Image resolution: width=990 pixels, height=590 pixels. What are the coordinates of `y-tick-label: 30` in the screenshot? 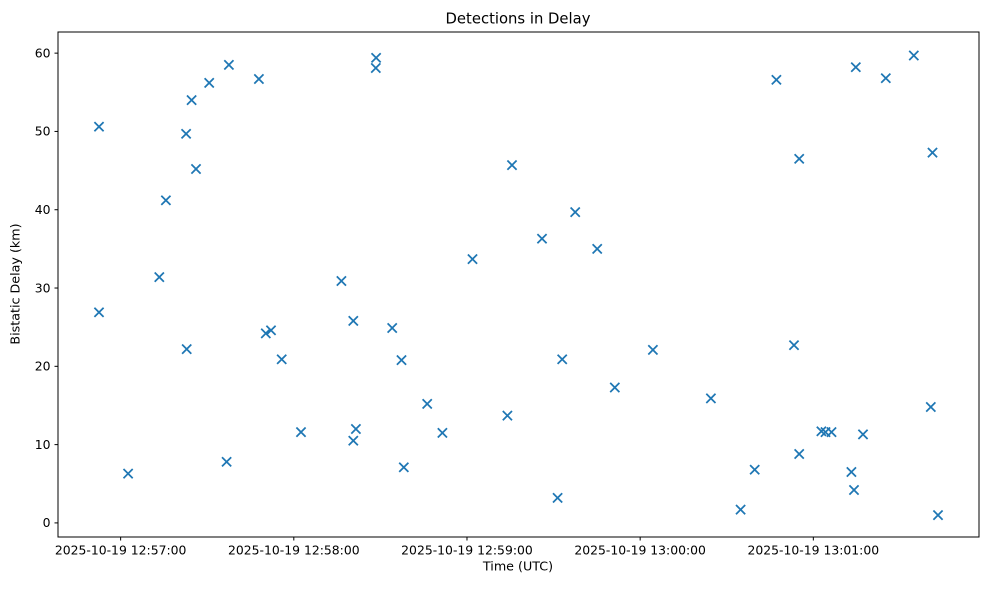 It's located at (43, 287).